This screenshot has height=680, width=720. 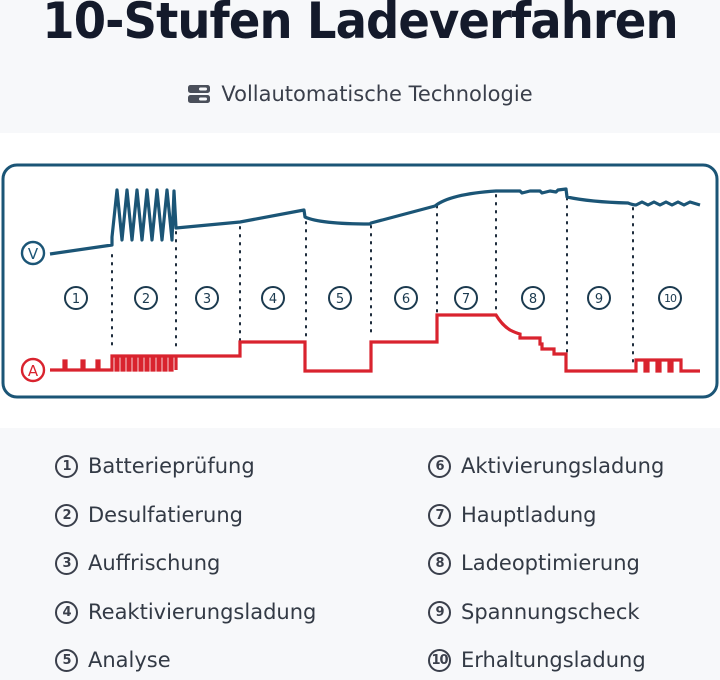 What do you see at coordinates (377, 94) in the screenshot?
I see `subtitle-text: Vollautomatische Technologie` at bounding box center [377, 94].